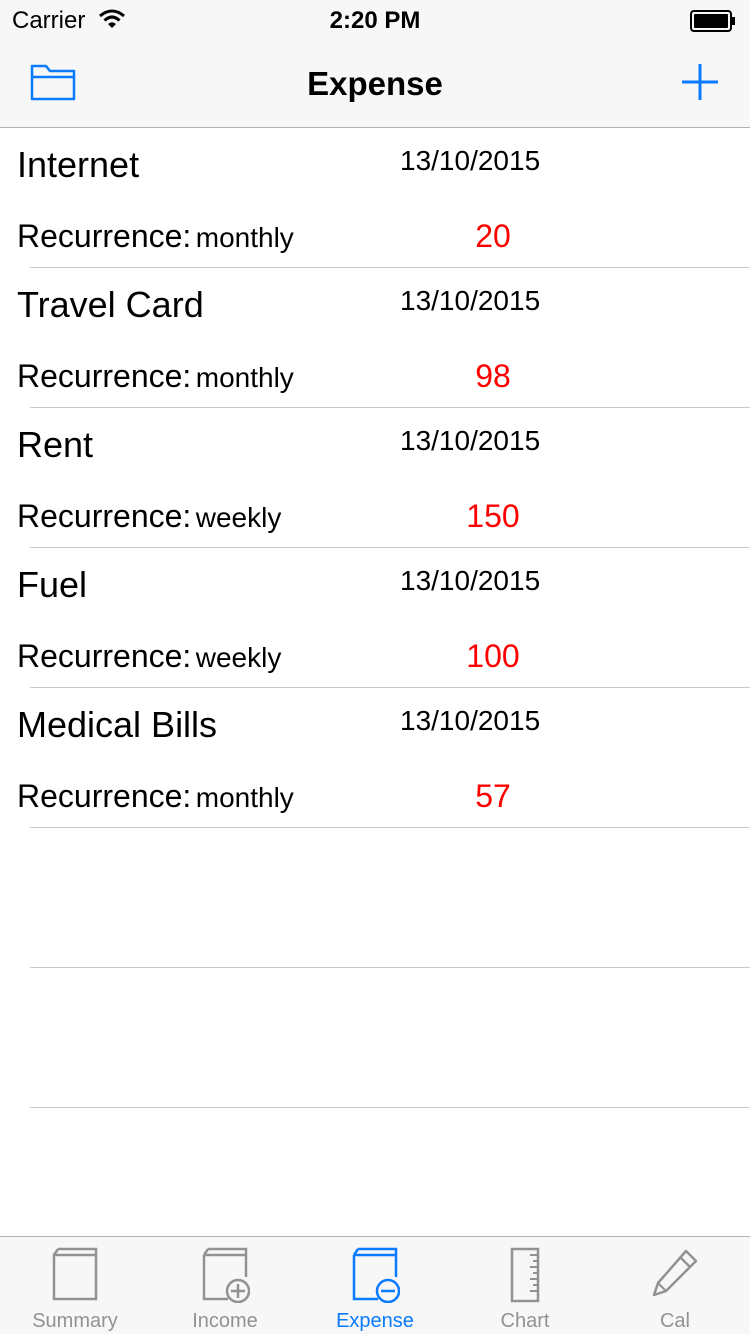  What do you see at coordinates (493, 236) in the screenshot?
I see `expense-amount: 20` at bounding box center [493, 236].